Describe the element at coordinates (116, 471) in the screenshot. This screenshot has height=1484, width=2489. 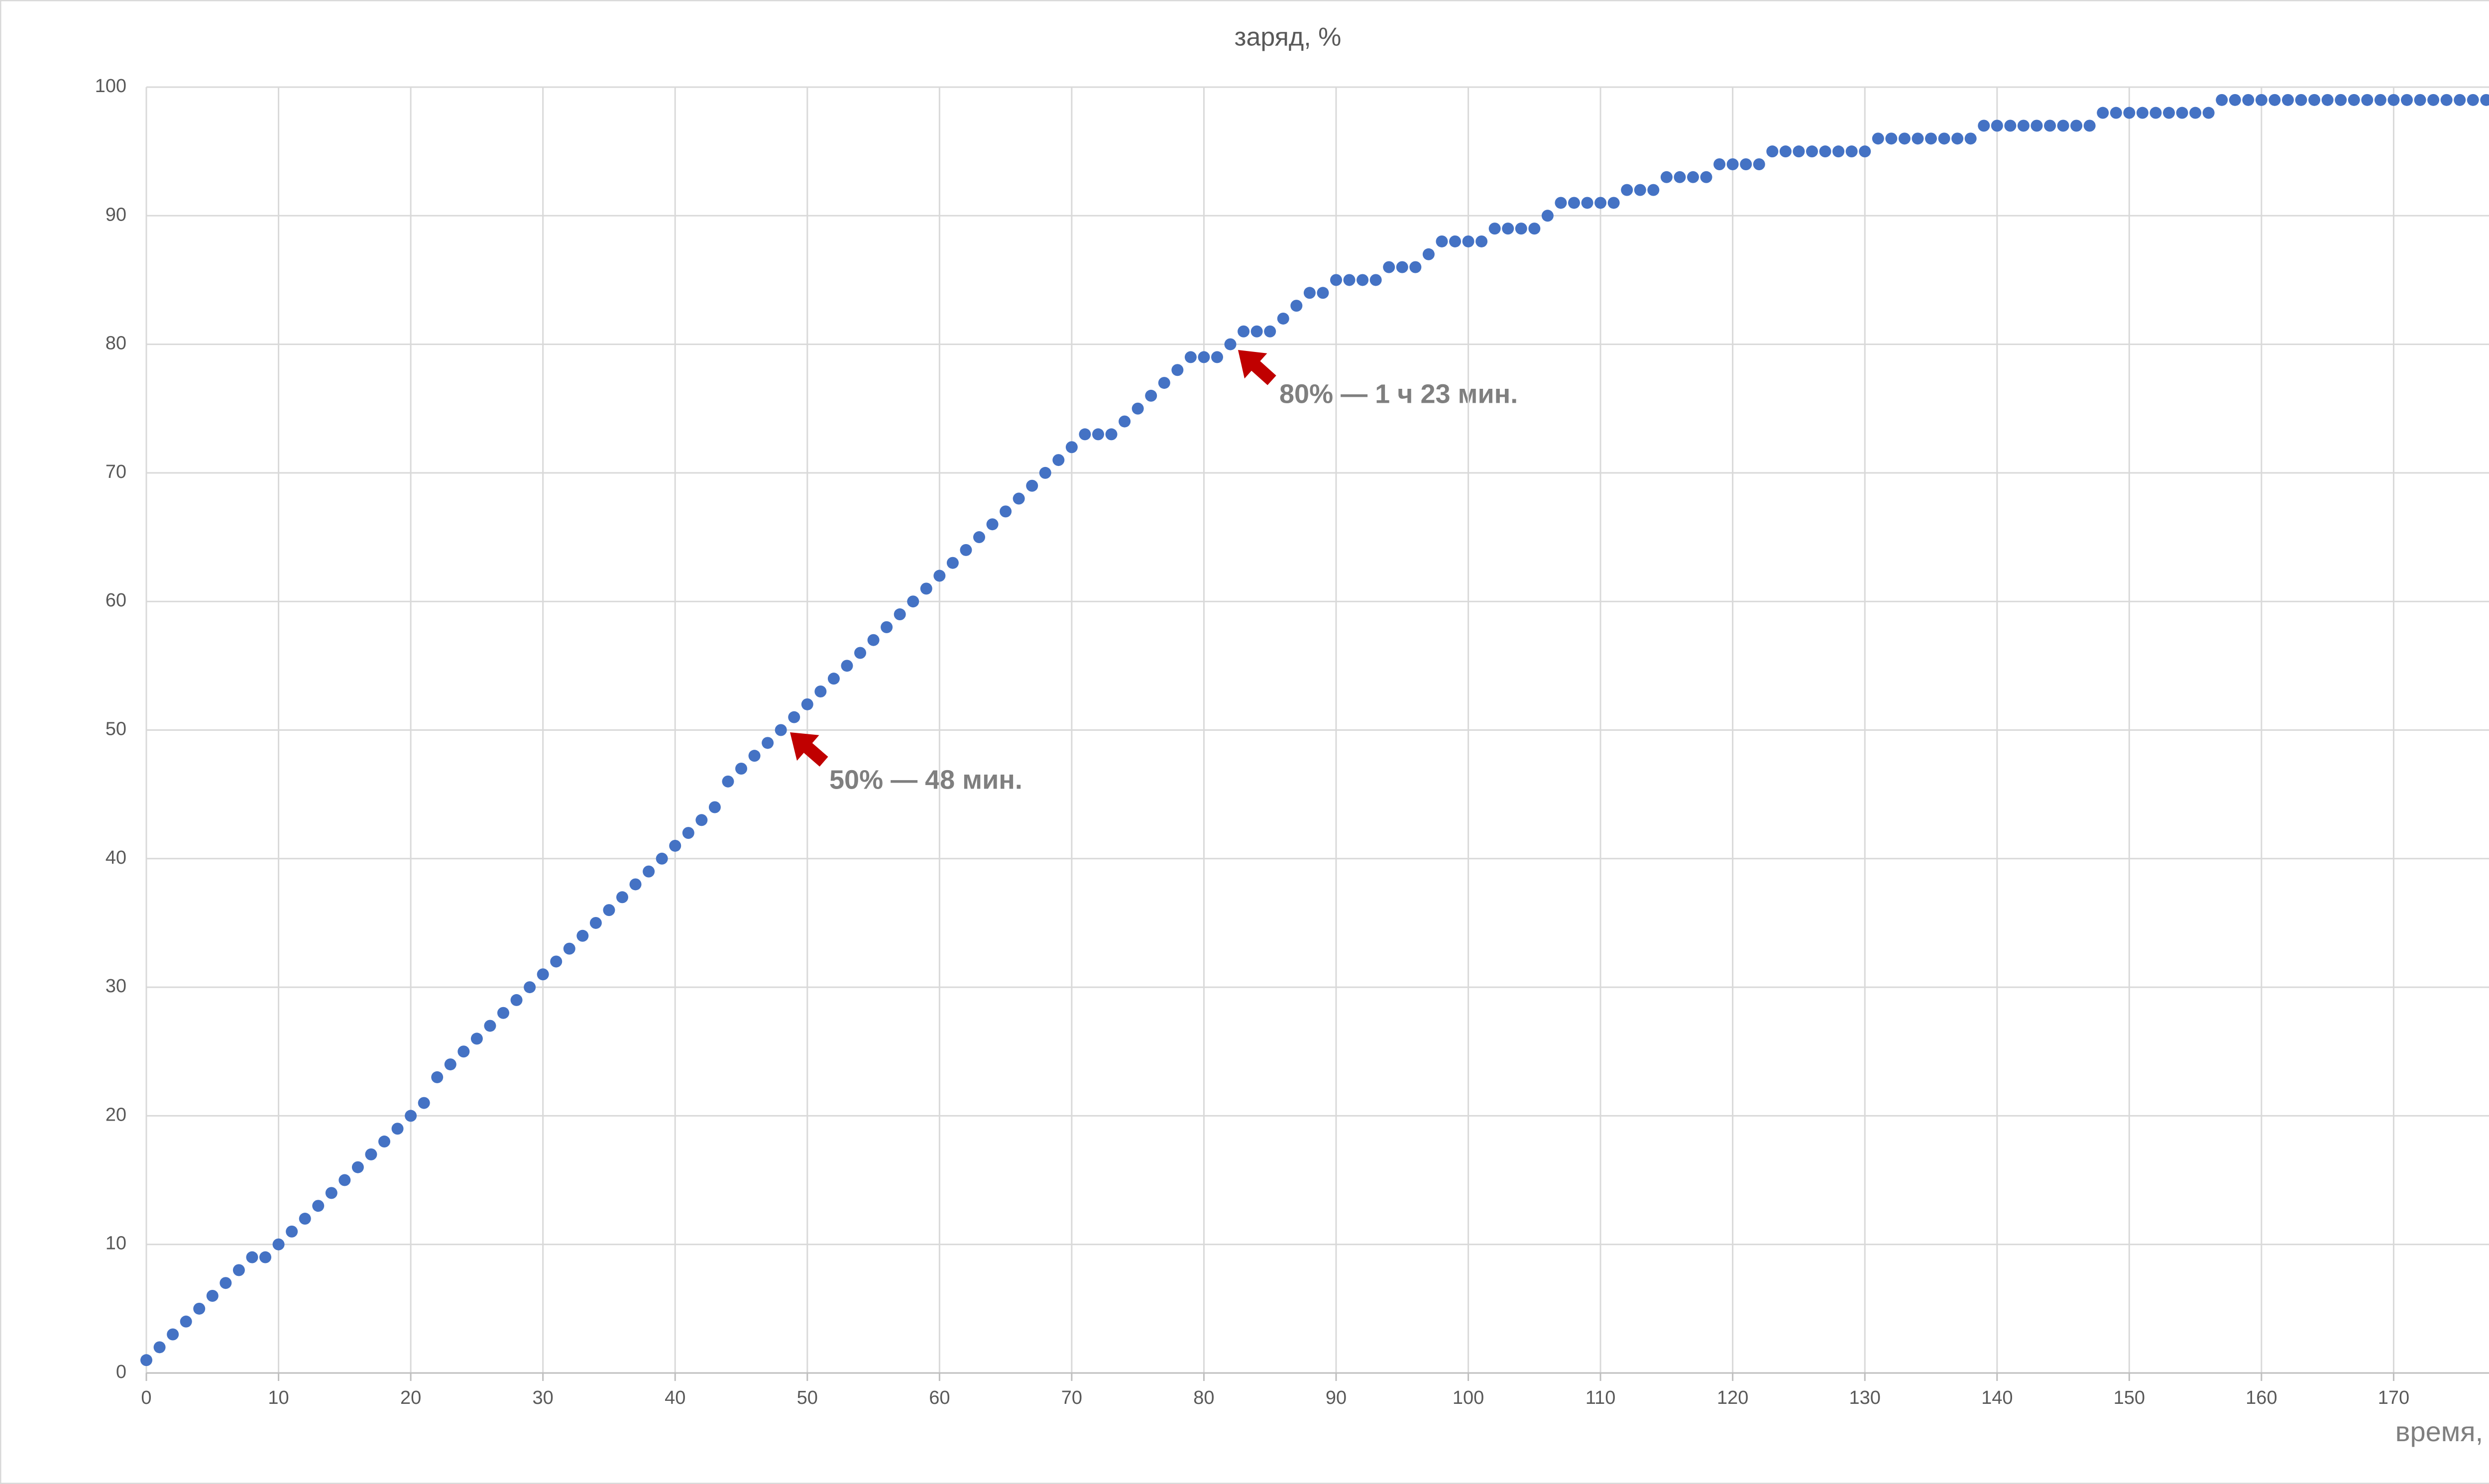
I see `y-tick-label: 70` at that location.